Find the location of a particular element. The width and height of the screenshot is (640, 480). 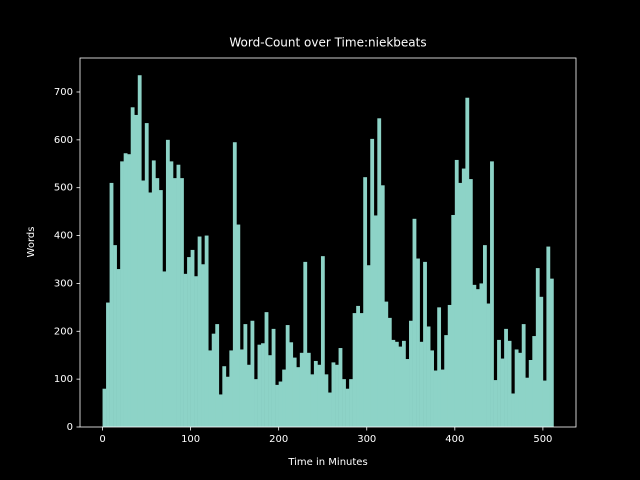

x-tick-label: 400 is located at coordinates (454, 439).